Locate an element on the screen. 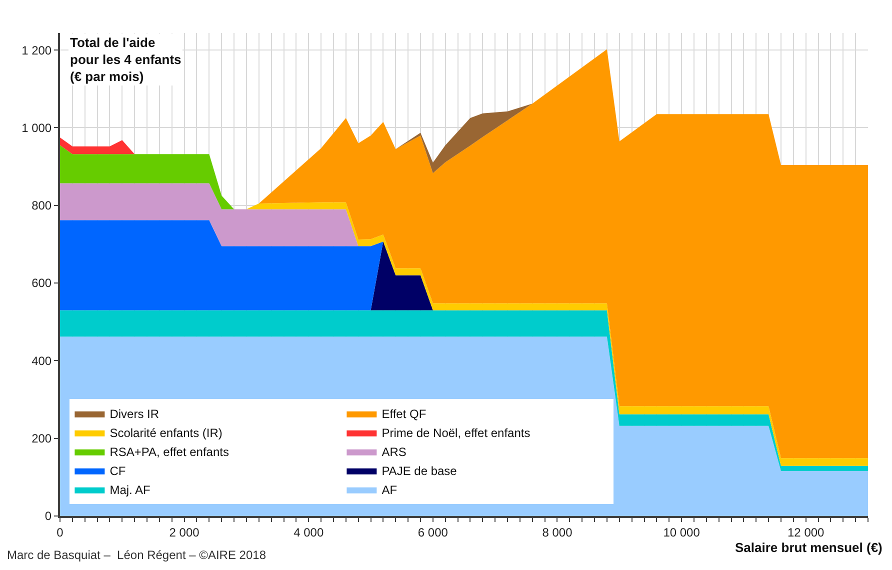 The image size is (892, 570). x-tick-label: 10 000 is located at coordinates (681, 532).